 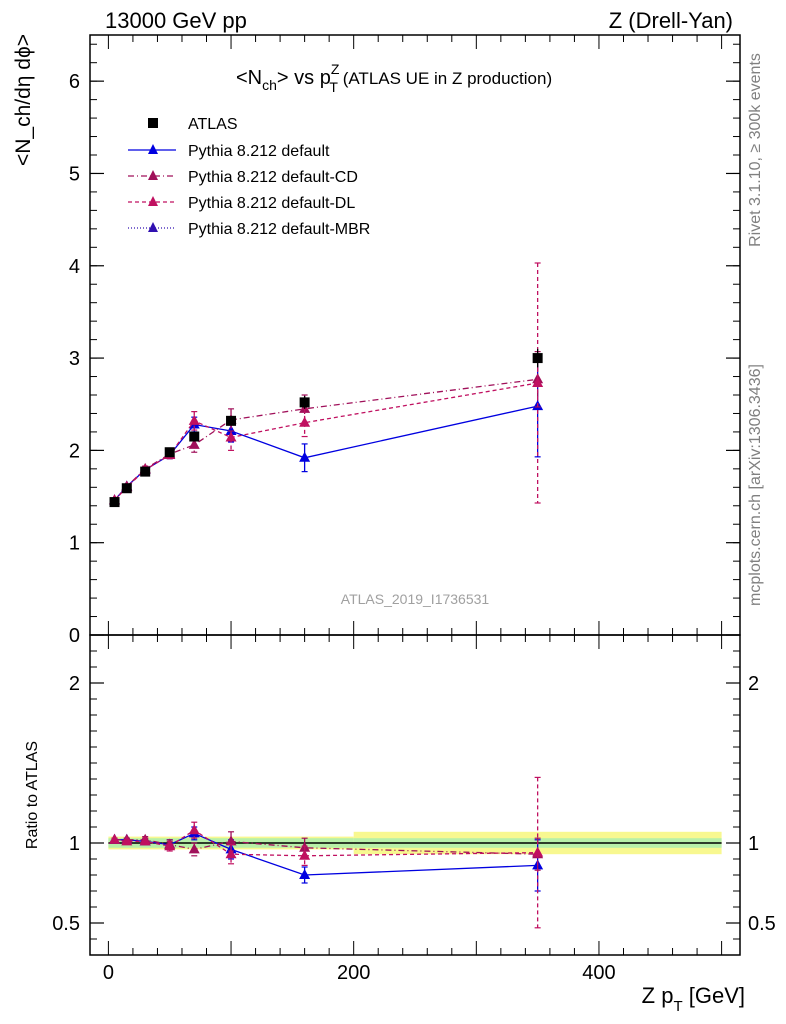 I want to click on ratio-ytick-label-right: 0.5, so click(x=762, y=924).